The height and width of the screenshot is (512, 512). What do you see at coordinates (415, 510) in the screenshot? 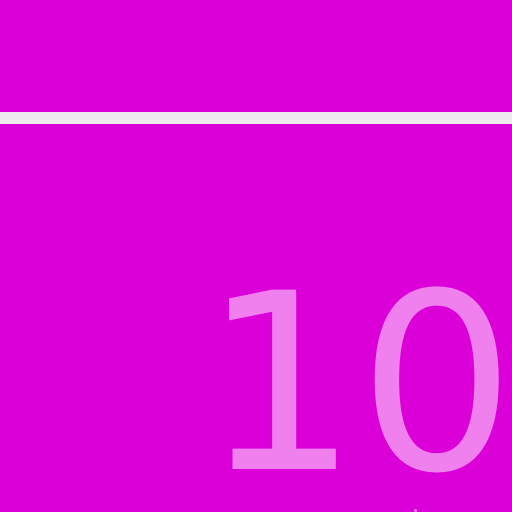
I see `indicator-dot` at bounding box center [415, 510].